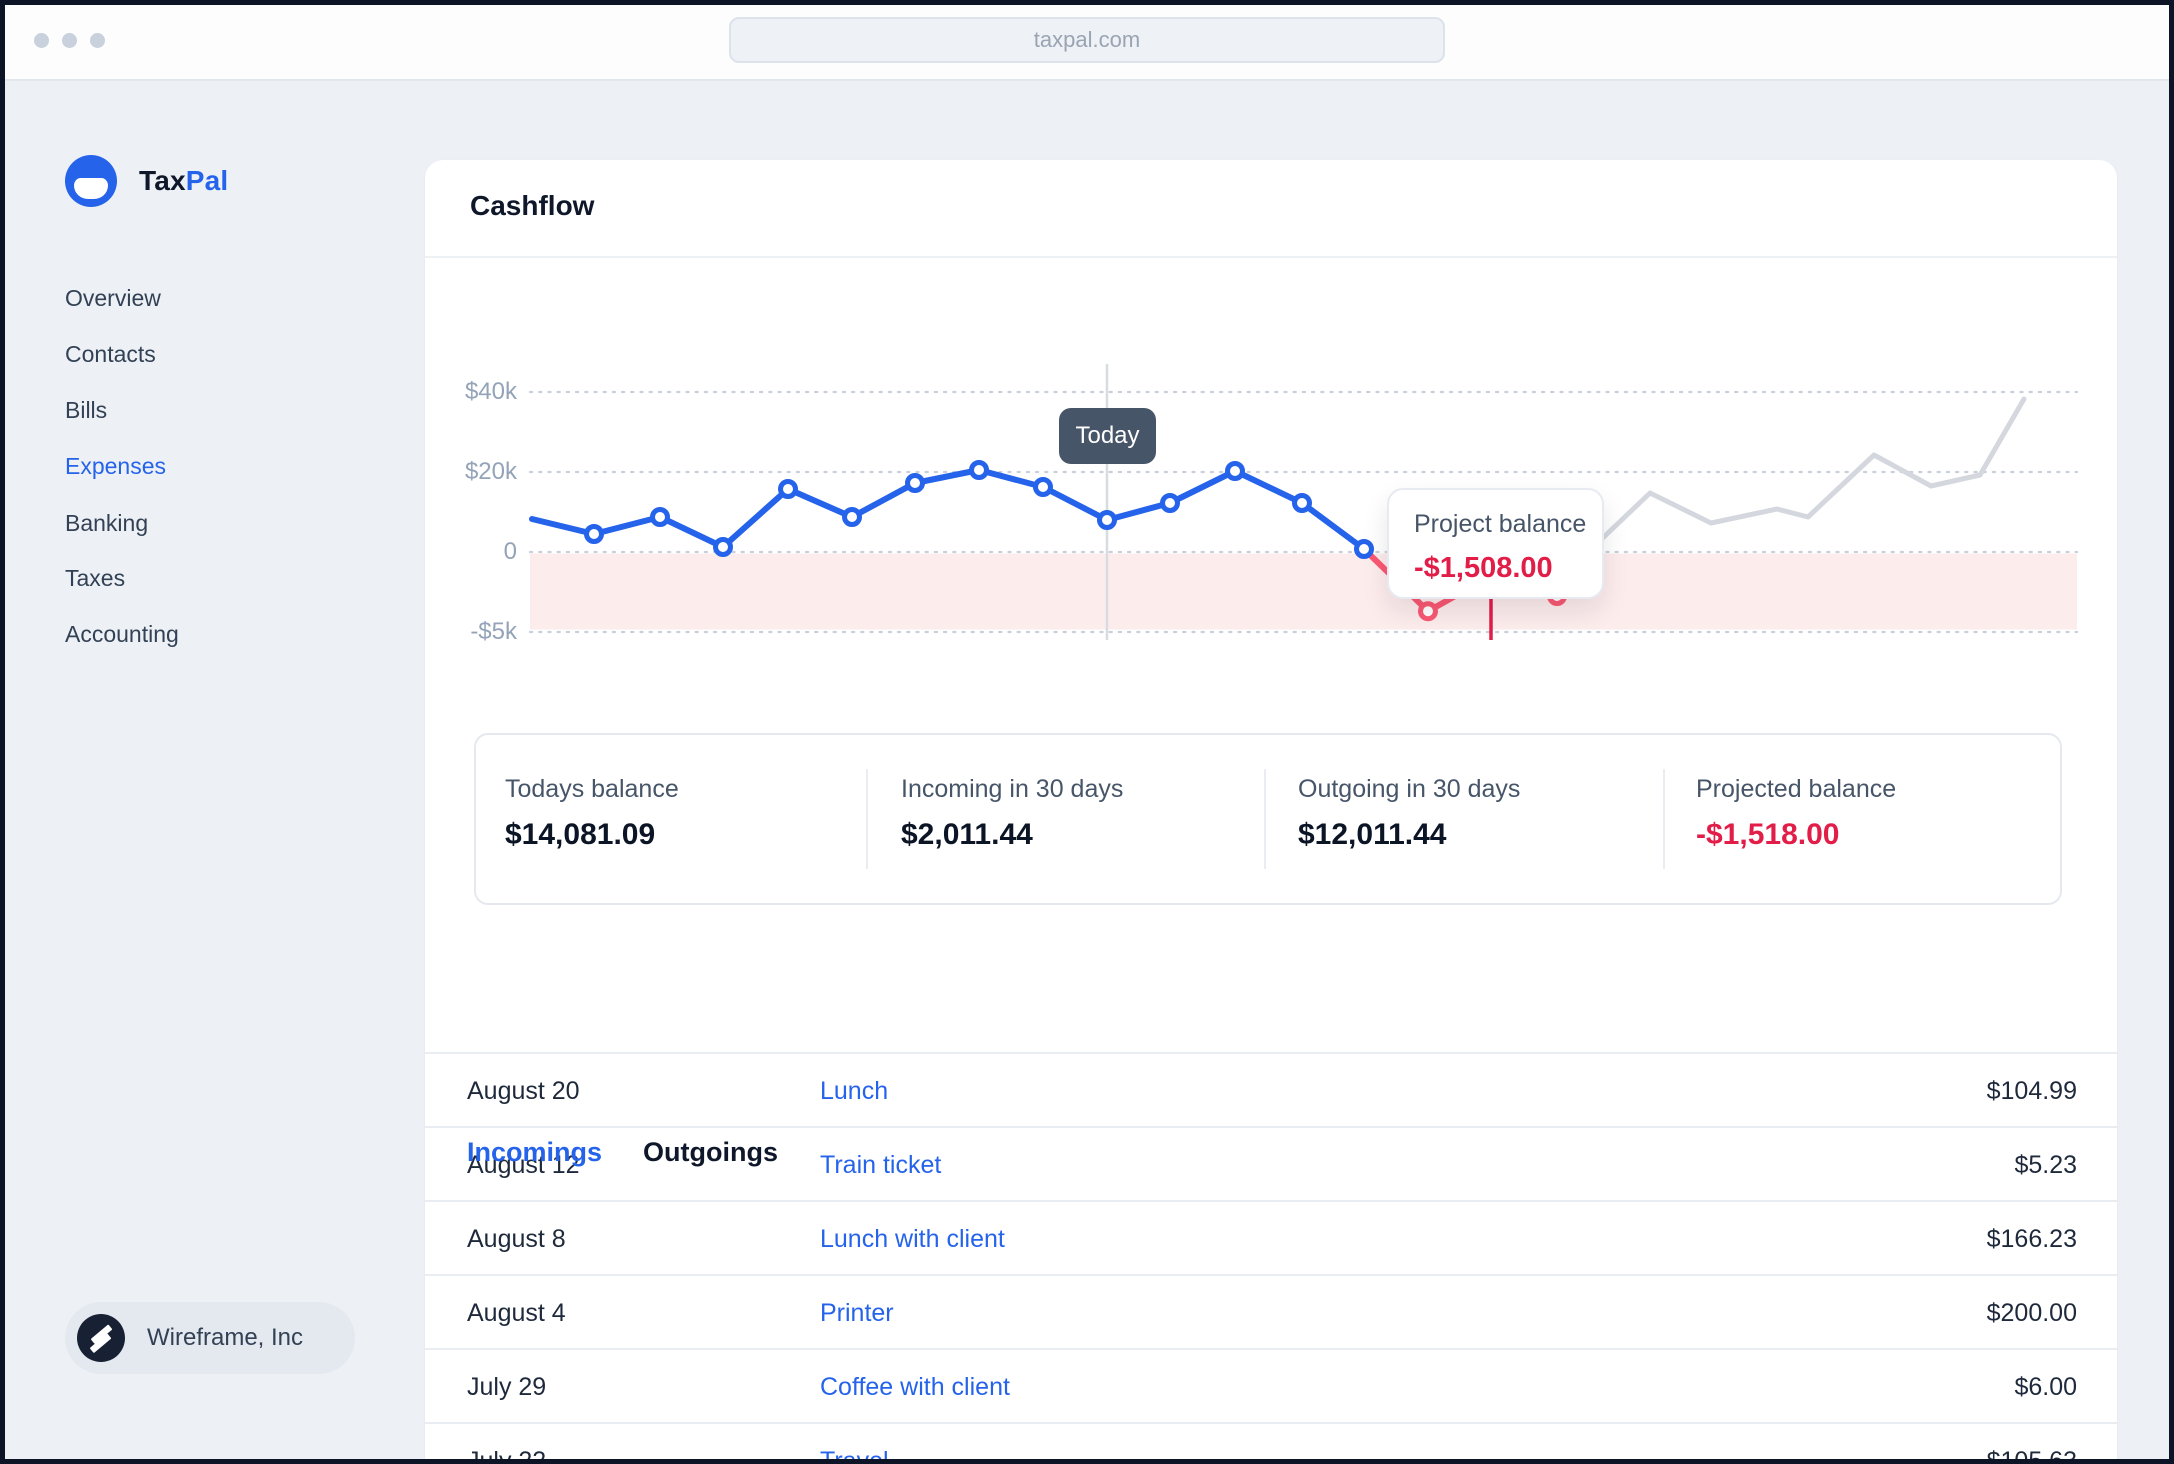 The image size is (2174, 1464). Describe the element at coordinates (101, 1338) in the screenshot. I see `org-logo-icon` at that location.